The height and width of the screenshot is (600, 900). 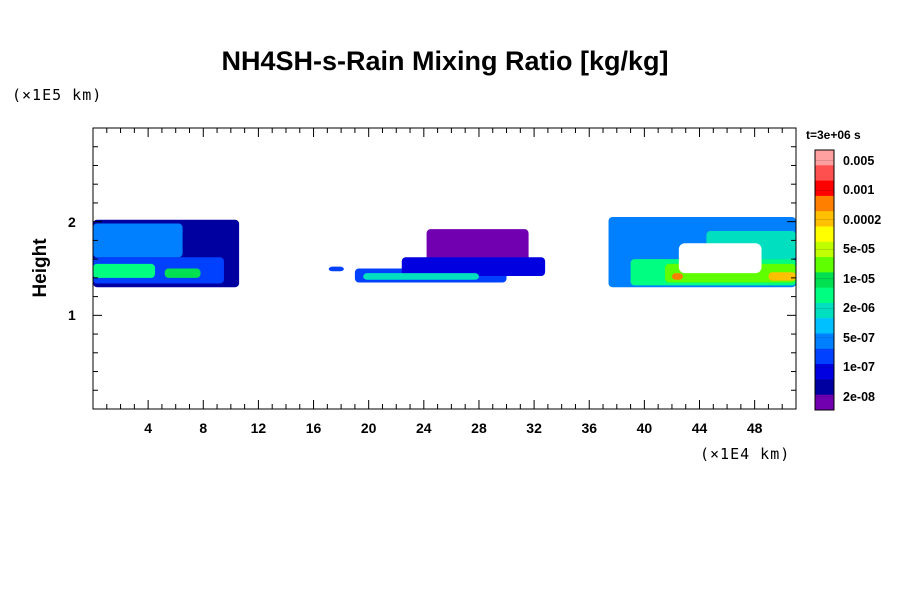 I want to click on x-tick-label: 44, so click(x=699, y=428).